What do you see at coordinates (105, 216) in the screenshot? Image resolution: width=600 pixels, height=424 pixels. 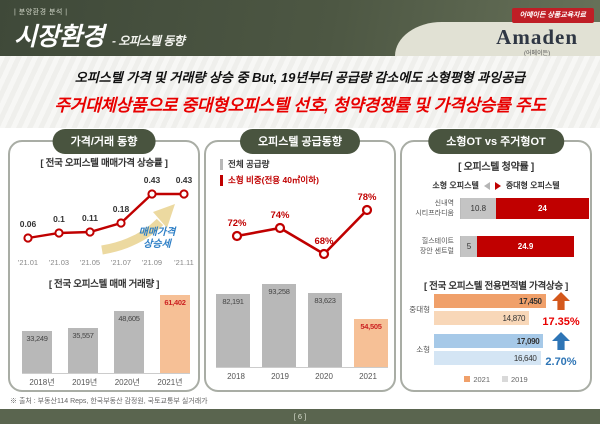 I see `price-growth-line` at bounding box center [105, 216].